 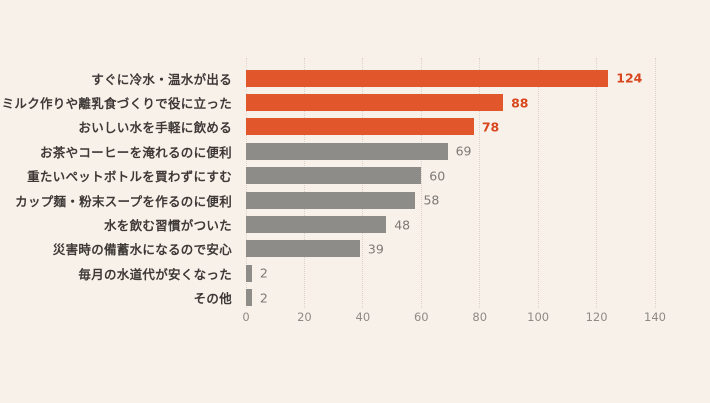 What do you see at coordinates (437, 176) in the screenshot?
I see `bar-value: 60` at bounding box center [437, 176].